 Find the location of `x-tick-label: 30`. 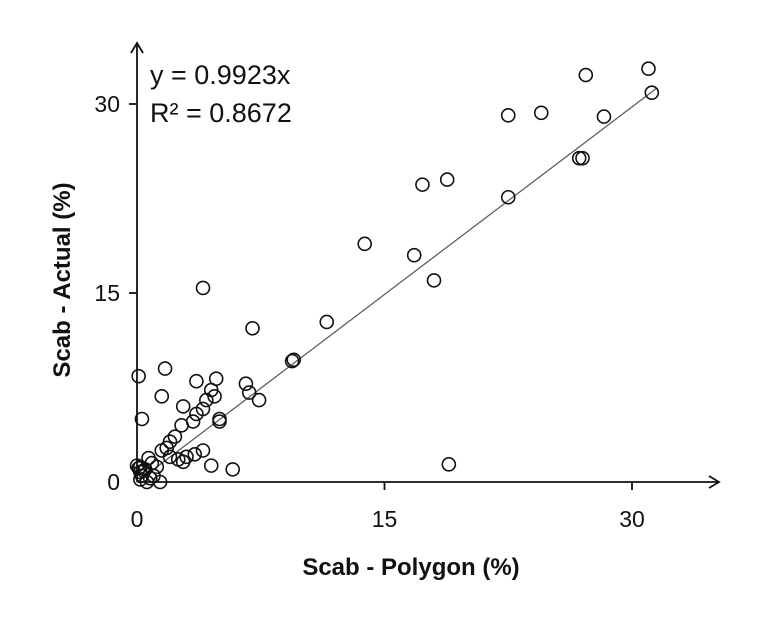

x-tick-label: 30 is located at coordinates (632, 519).